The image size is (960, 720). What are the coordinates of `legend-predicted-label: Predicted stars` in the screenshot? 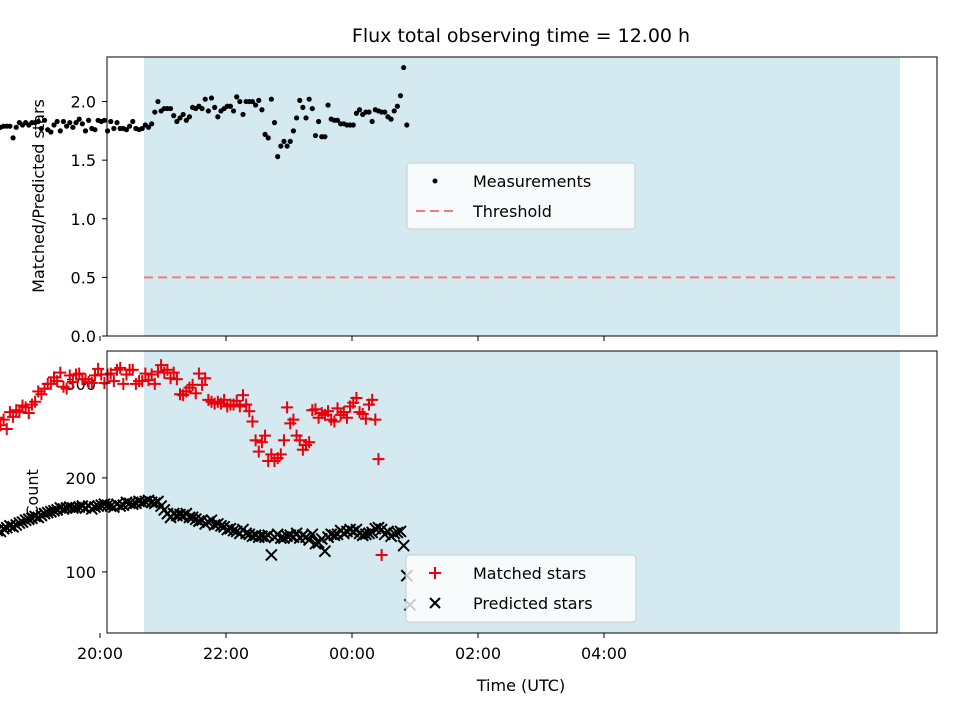 It's located at (533, 603).